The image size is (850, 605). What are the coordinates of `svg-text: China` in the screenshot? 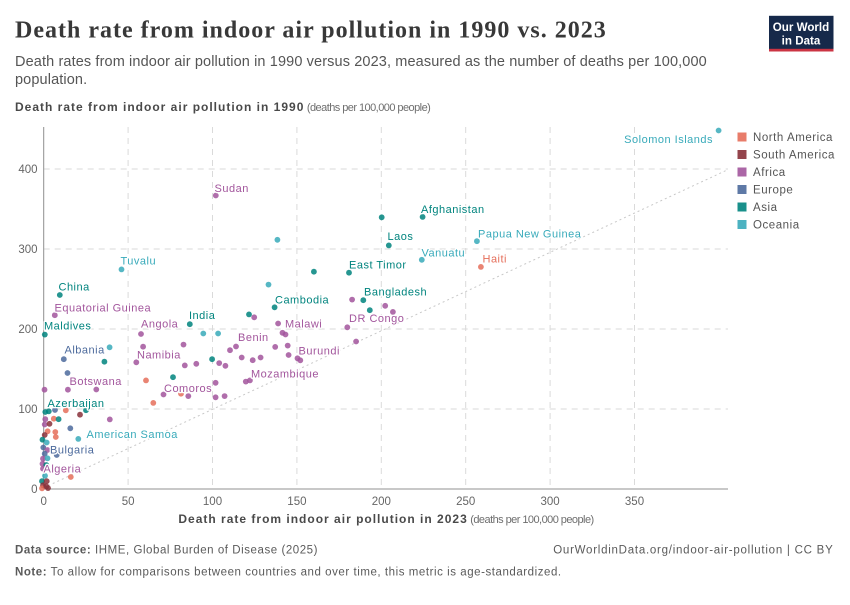 It's located at (75, 288).